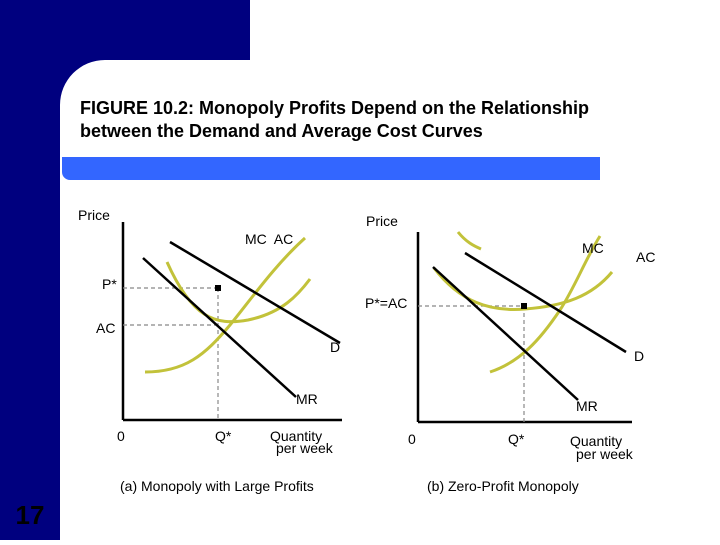 Image resolution: width=720 pixels, height=545 pixels. Describe the element at coordinates (218, 288) in the screenshot. I see `panel-a-monopoly-point` at that location.